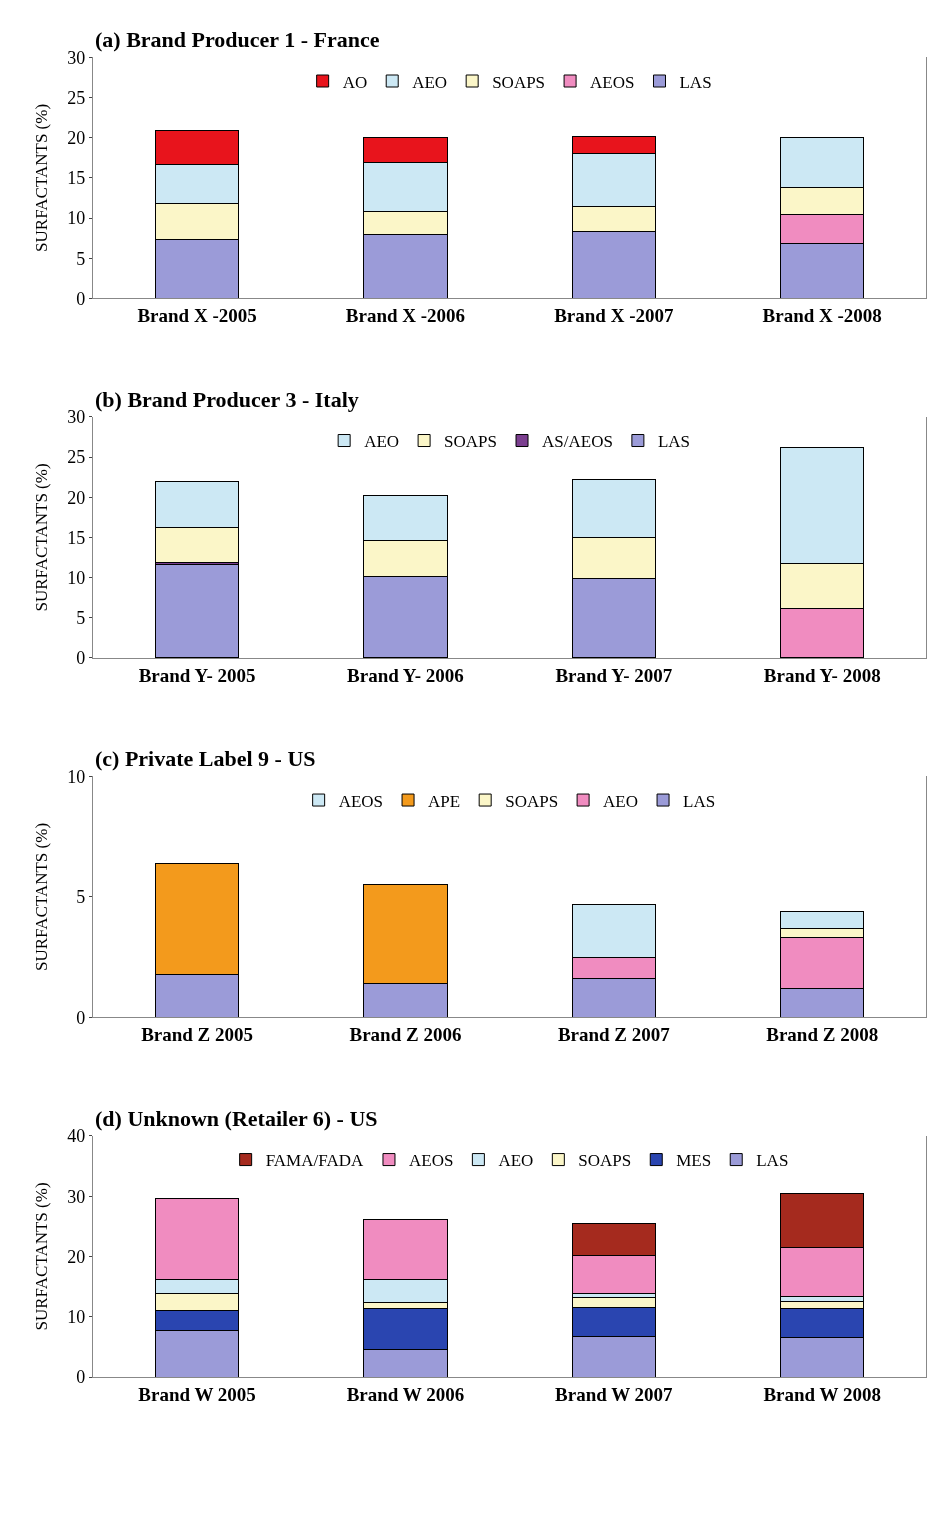 This screenshot has width=936, height=1540. Describe the element at coordinates (614, 1035) in the screenshot. I see `x-tick-label: Brand Z 2007` at that location.